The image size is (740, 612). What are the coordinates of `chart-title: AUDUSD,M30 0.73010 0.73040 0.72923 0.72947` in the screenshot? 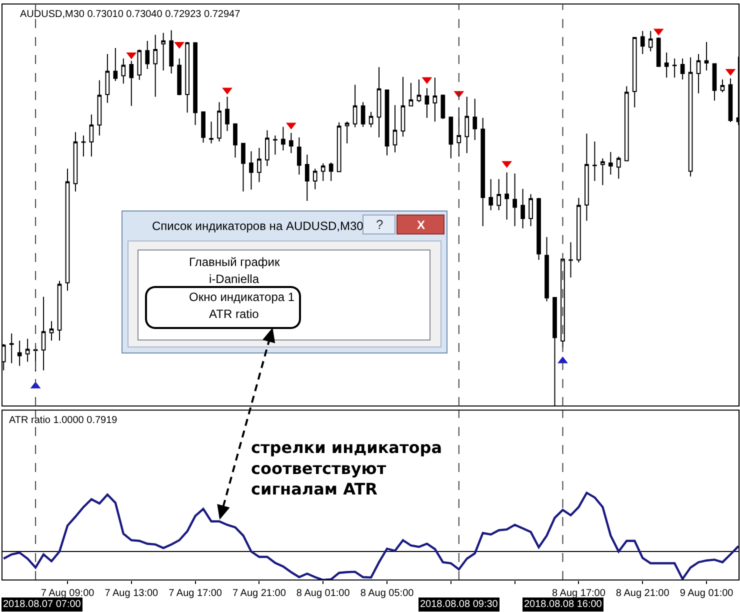 It's located at (130, 14).